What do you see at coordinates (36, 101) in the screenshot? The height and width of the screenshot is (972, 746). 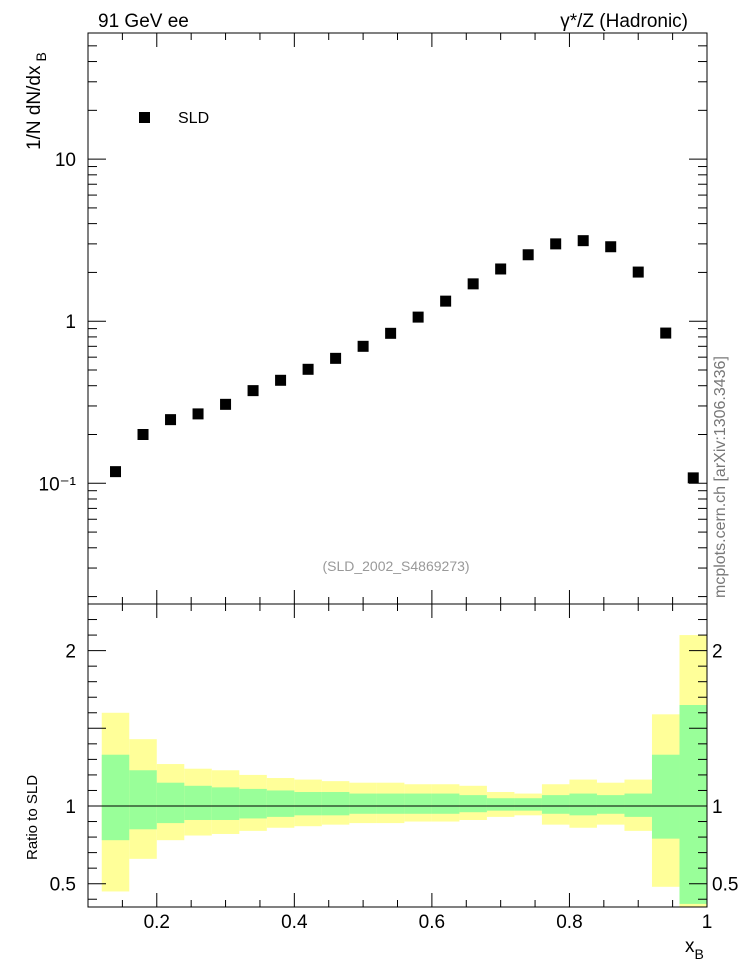 I see `main-ylabel: 1/N dN/dxB` at bounding box center [36, 101].